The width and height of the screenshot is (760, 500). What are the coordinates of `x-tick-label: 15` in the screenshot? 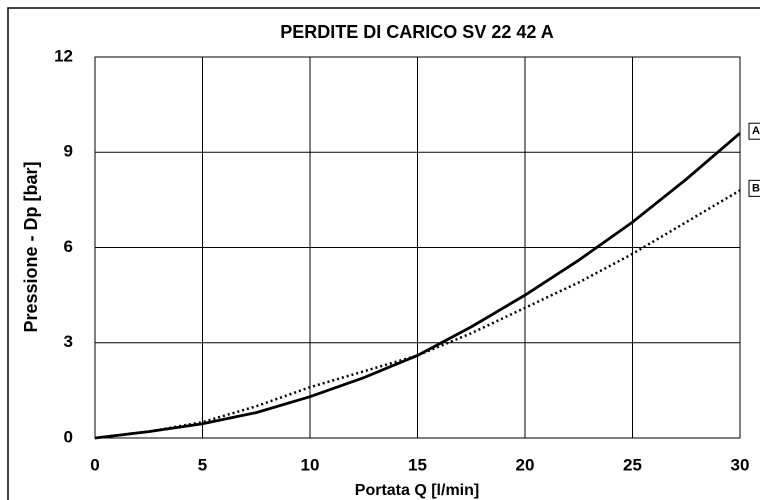 It's located at (417, 464).